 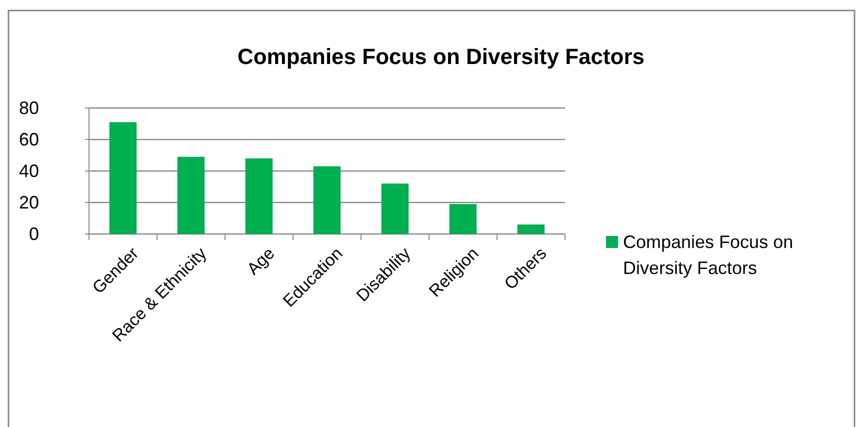 I want to click on y-tick-label: 60, so click(x=28, y=139).